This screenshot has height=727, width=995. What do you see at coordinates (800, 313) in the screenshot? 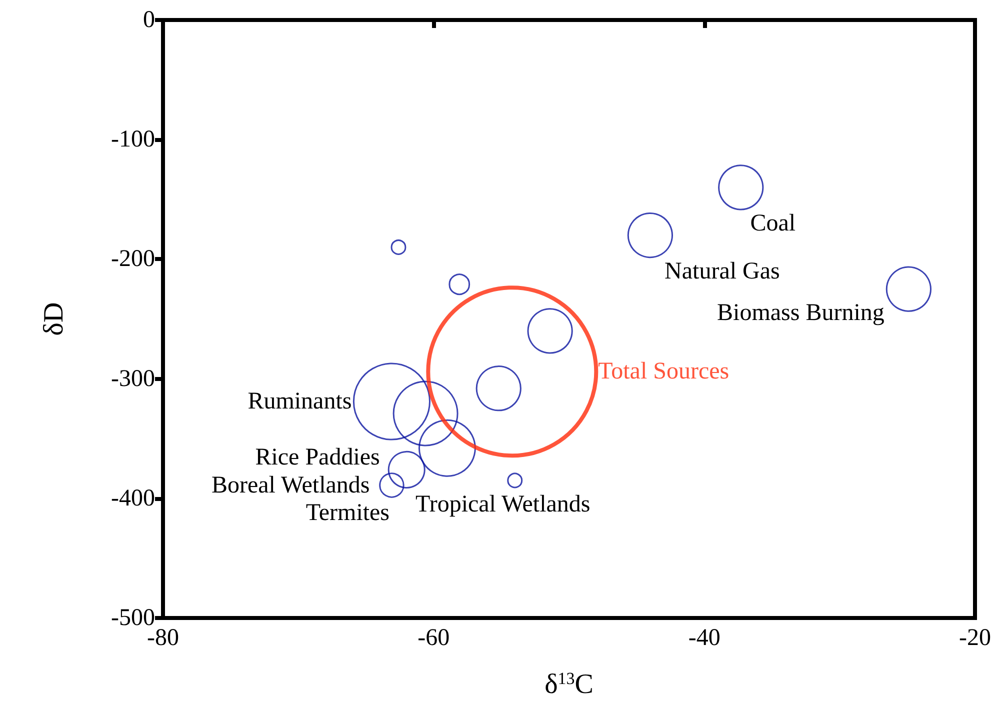
I see `annotation: Biomass Burning` at bounding box center [800, 313].